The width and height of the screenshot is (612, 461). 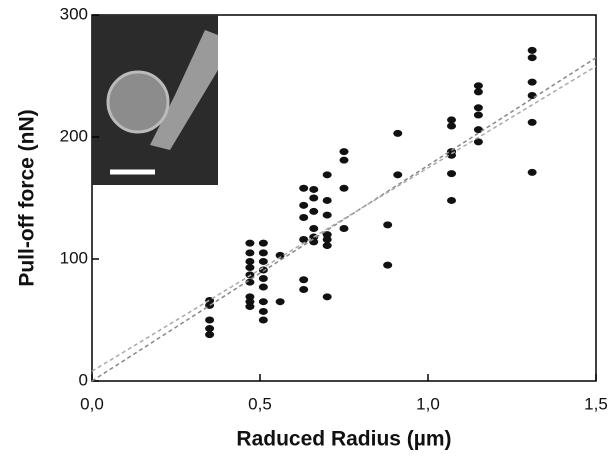 I want to click on x-tick-label: 1,0, so click(x=428, y=403).